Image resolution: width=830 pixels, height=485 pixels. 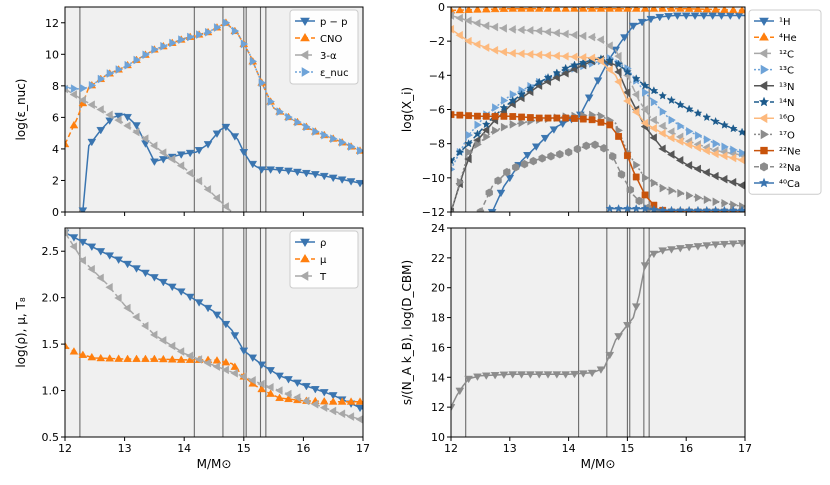 What do you see at coordinates (433, 178) in the screenshot?
I see `y-tick-label: −10` at bounding box center [433, 178].